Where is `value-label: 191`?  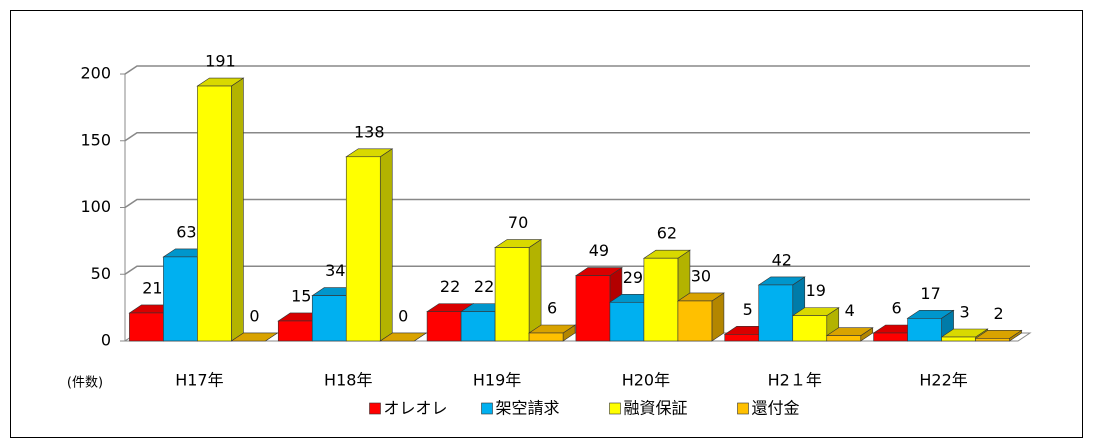
value-label: 191 is located at coordinates (220, 61).